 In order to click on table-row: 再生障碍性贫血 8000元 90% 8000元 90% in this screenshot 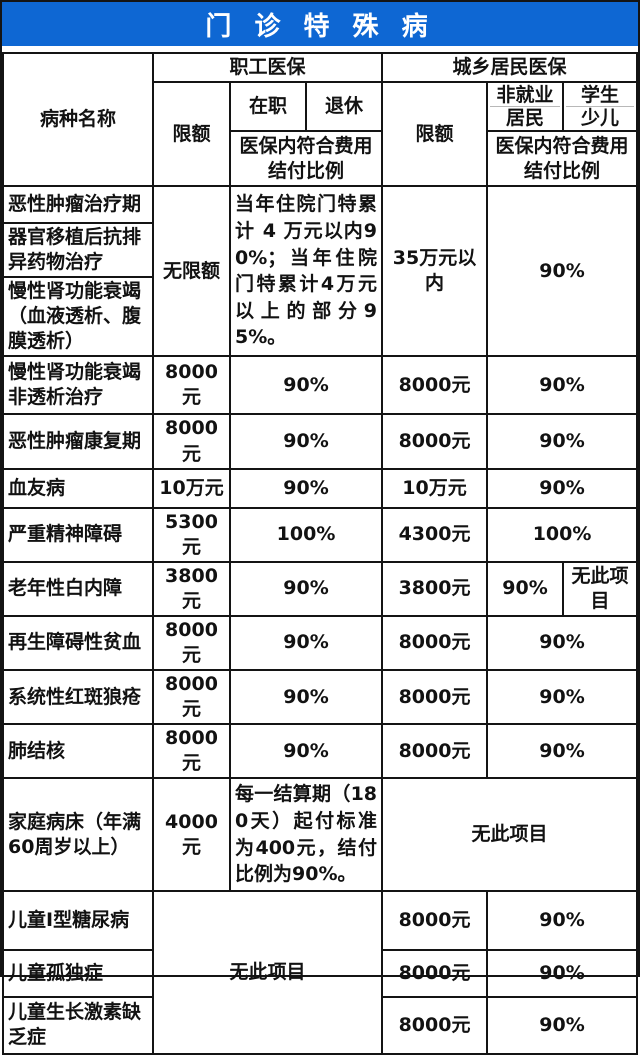, I will do `click(320, 643)`.